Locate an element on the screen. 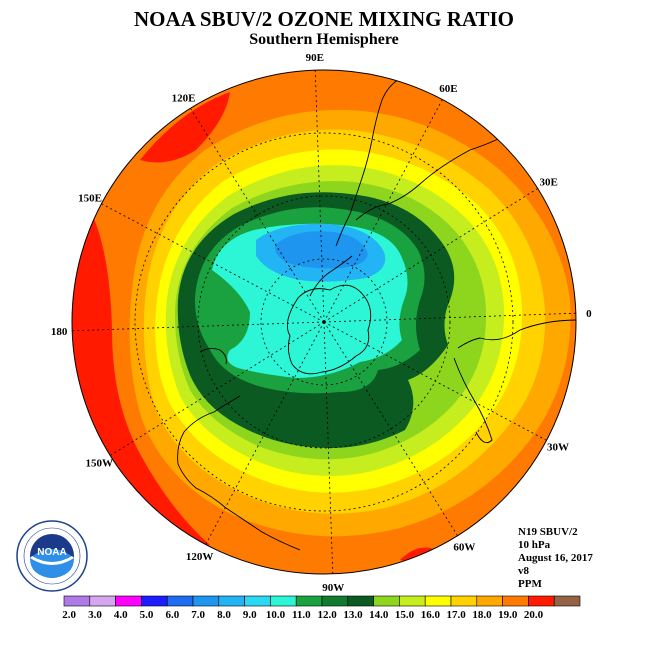 This screenshot has width=648, height=648. colorbar-tick-label: 10.0 is located at coordinates (276, 615).